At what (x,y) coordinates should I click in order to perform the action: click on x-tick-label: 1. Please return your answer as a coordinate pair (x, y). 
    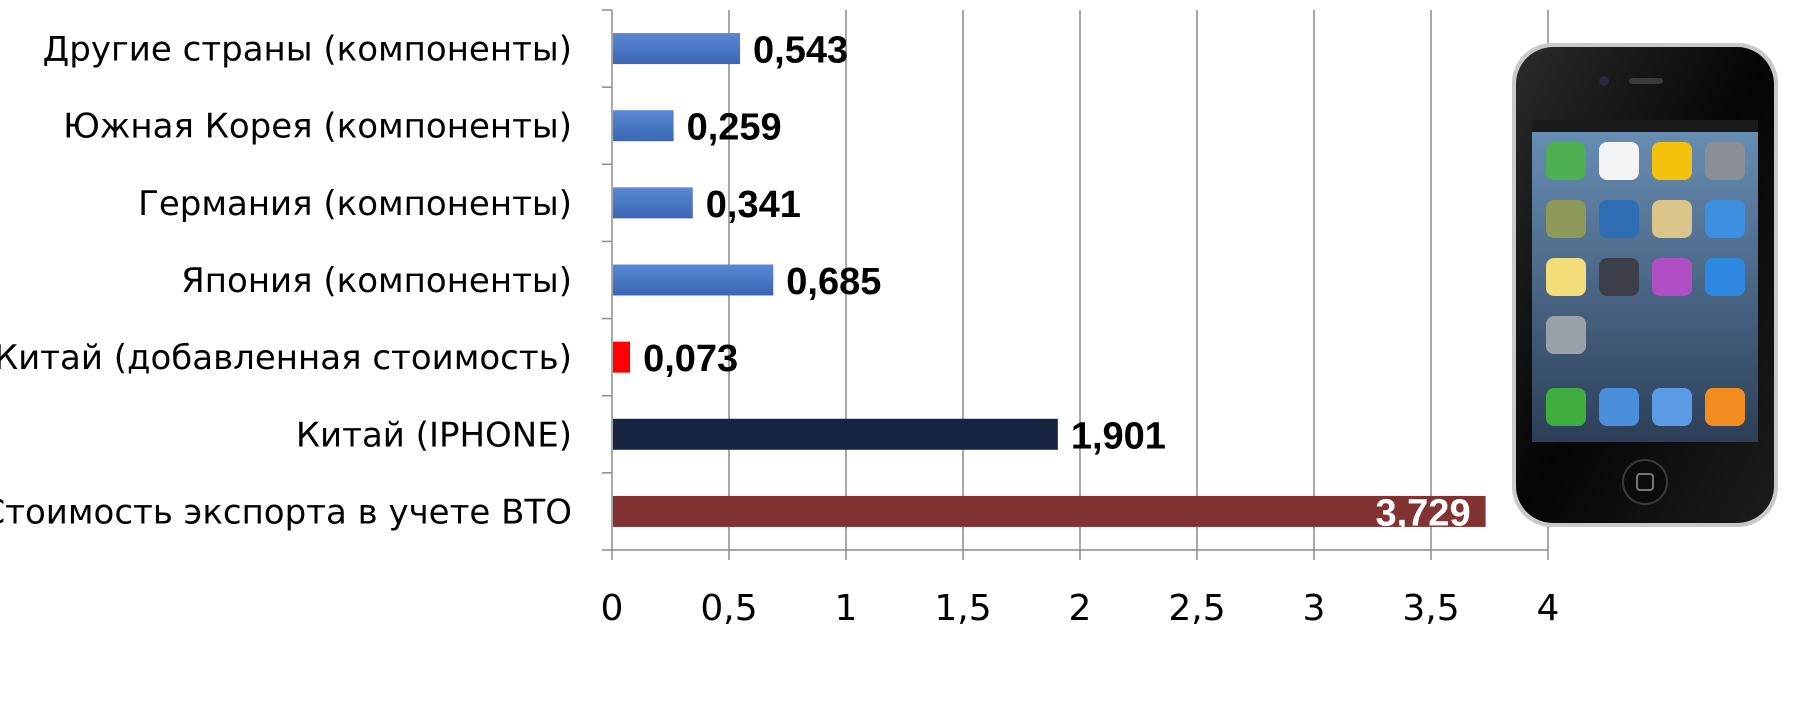
    Looking at the image, I should click on (846, 608).